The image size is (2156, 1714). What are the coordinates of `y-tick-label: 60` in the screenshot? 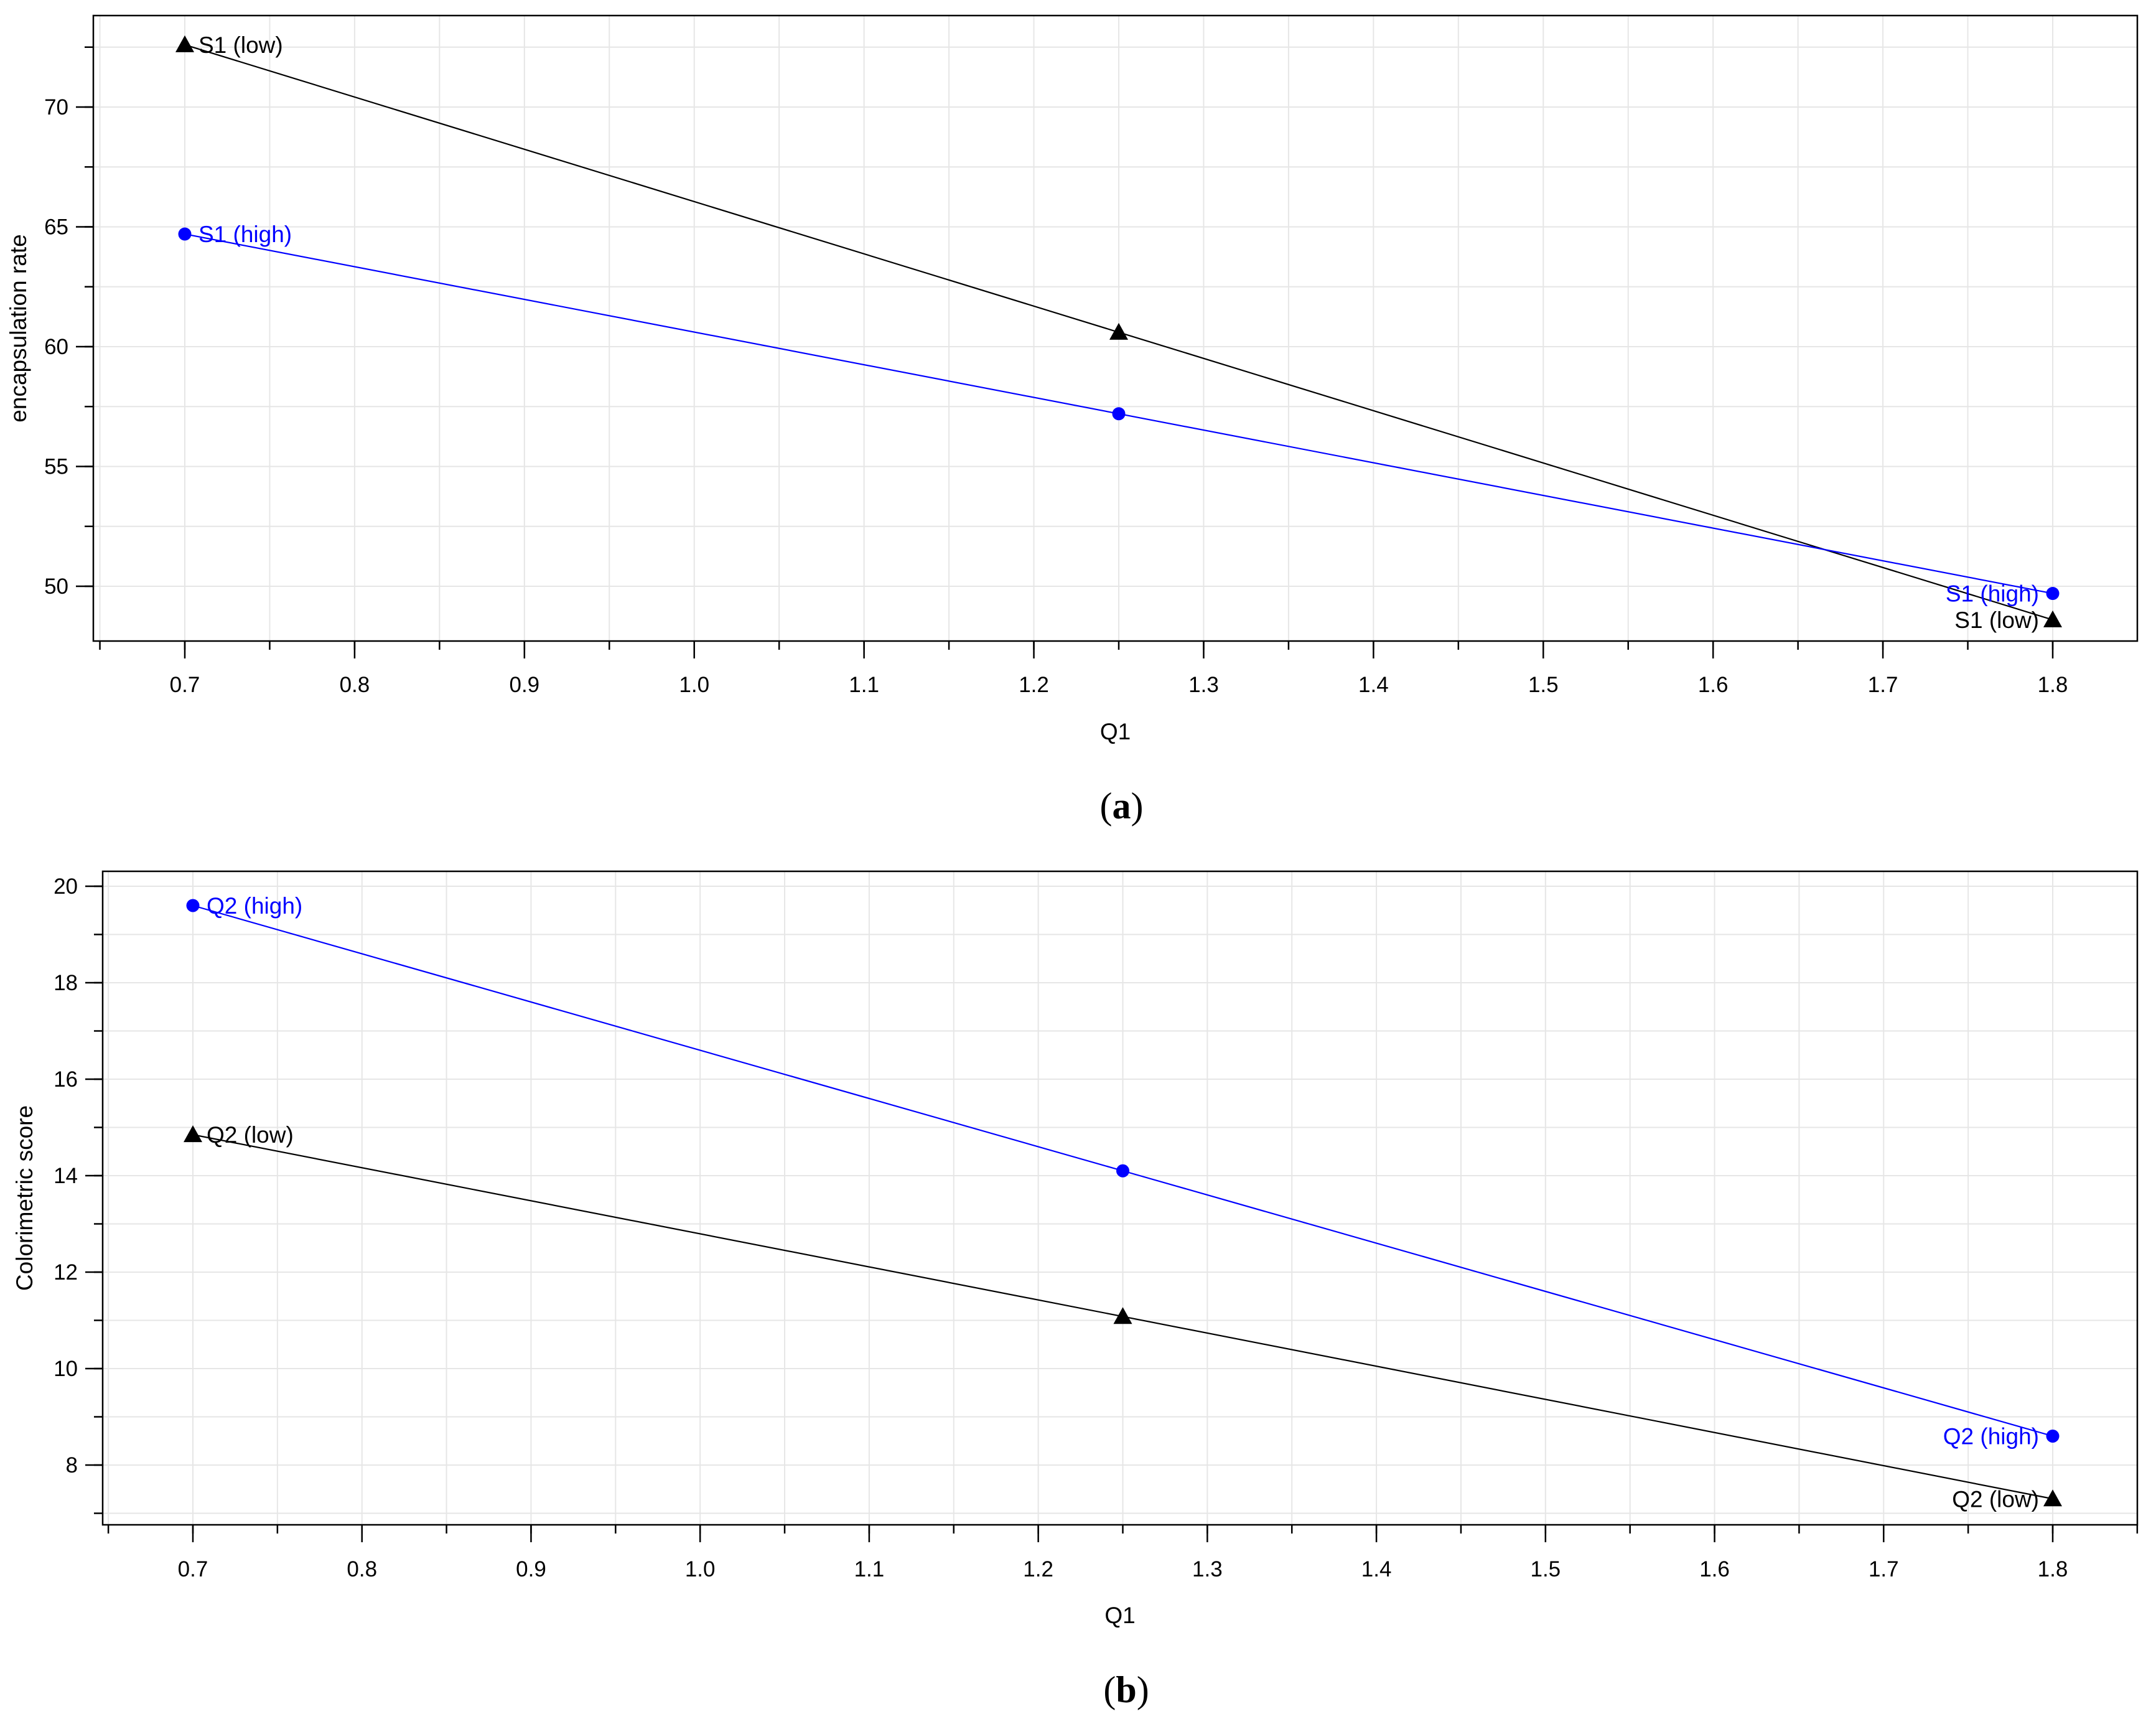 It's located at (56, 347).